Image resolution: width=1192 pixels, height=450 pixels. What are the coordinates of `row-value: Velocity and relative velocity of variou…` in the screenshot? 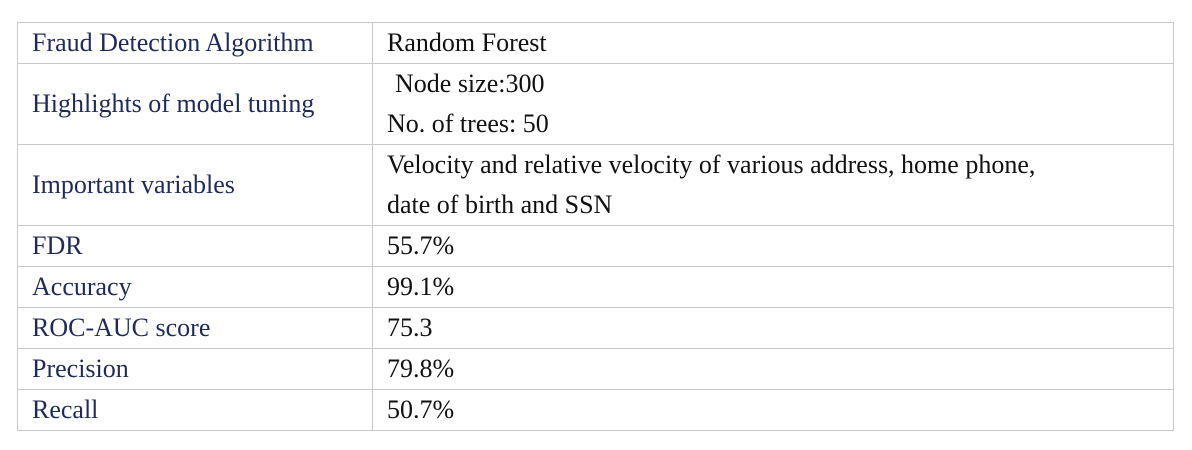 It's located at (773, 185).